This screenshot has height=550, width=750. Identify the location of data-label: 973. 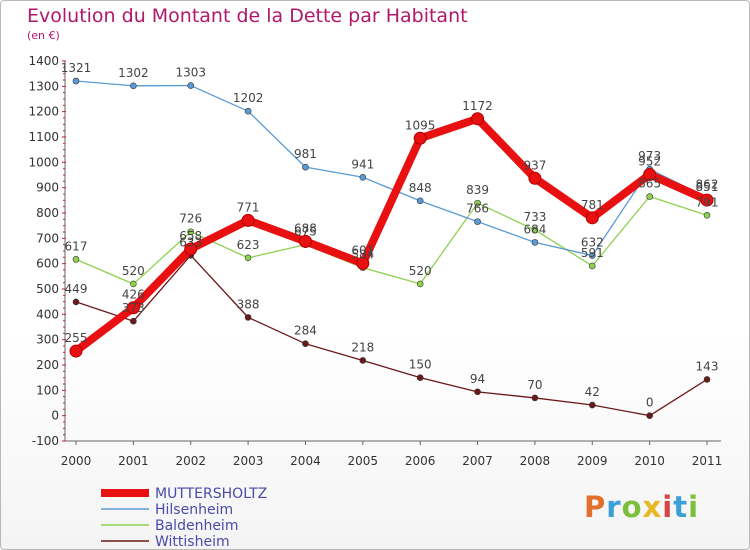
(649, 156).